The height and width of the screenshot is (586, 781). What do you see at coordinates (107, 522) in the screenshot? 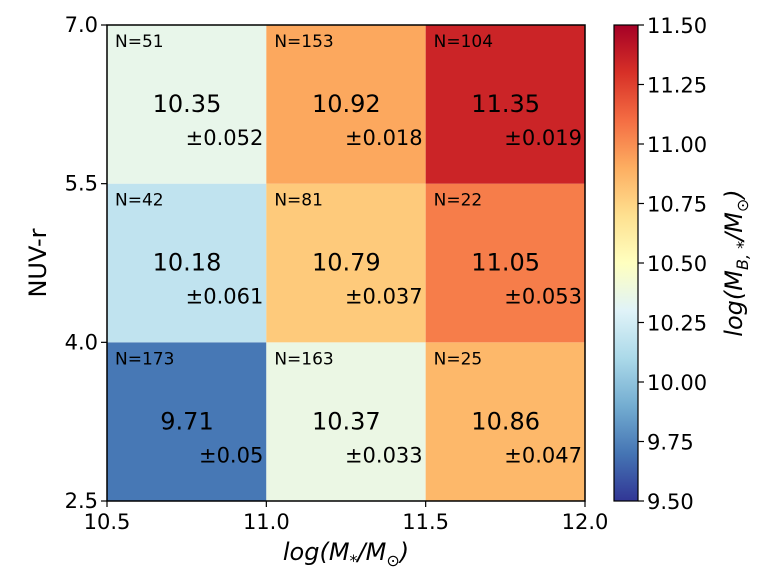
I see `x-tick-label: 10.5` at bounding box center [107, 522].